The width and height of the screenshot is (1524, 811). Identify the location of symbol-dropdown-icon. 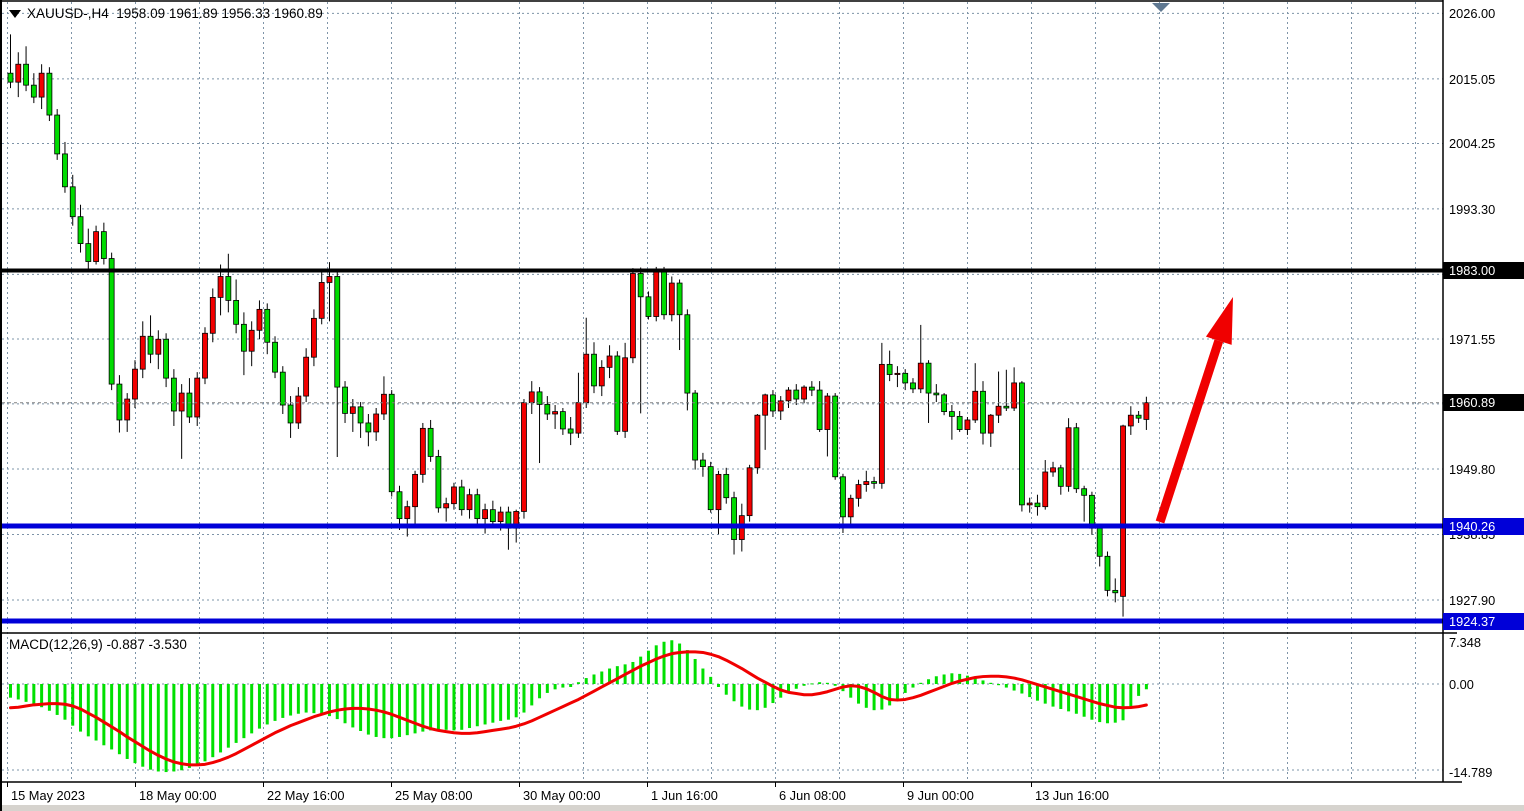
(15, 14).